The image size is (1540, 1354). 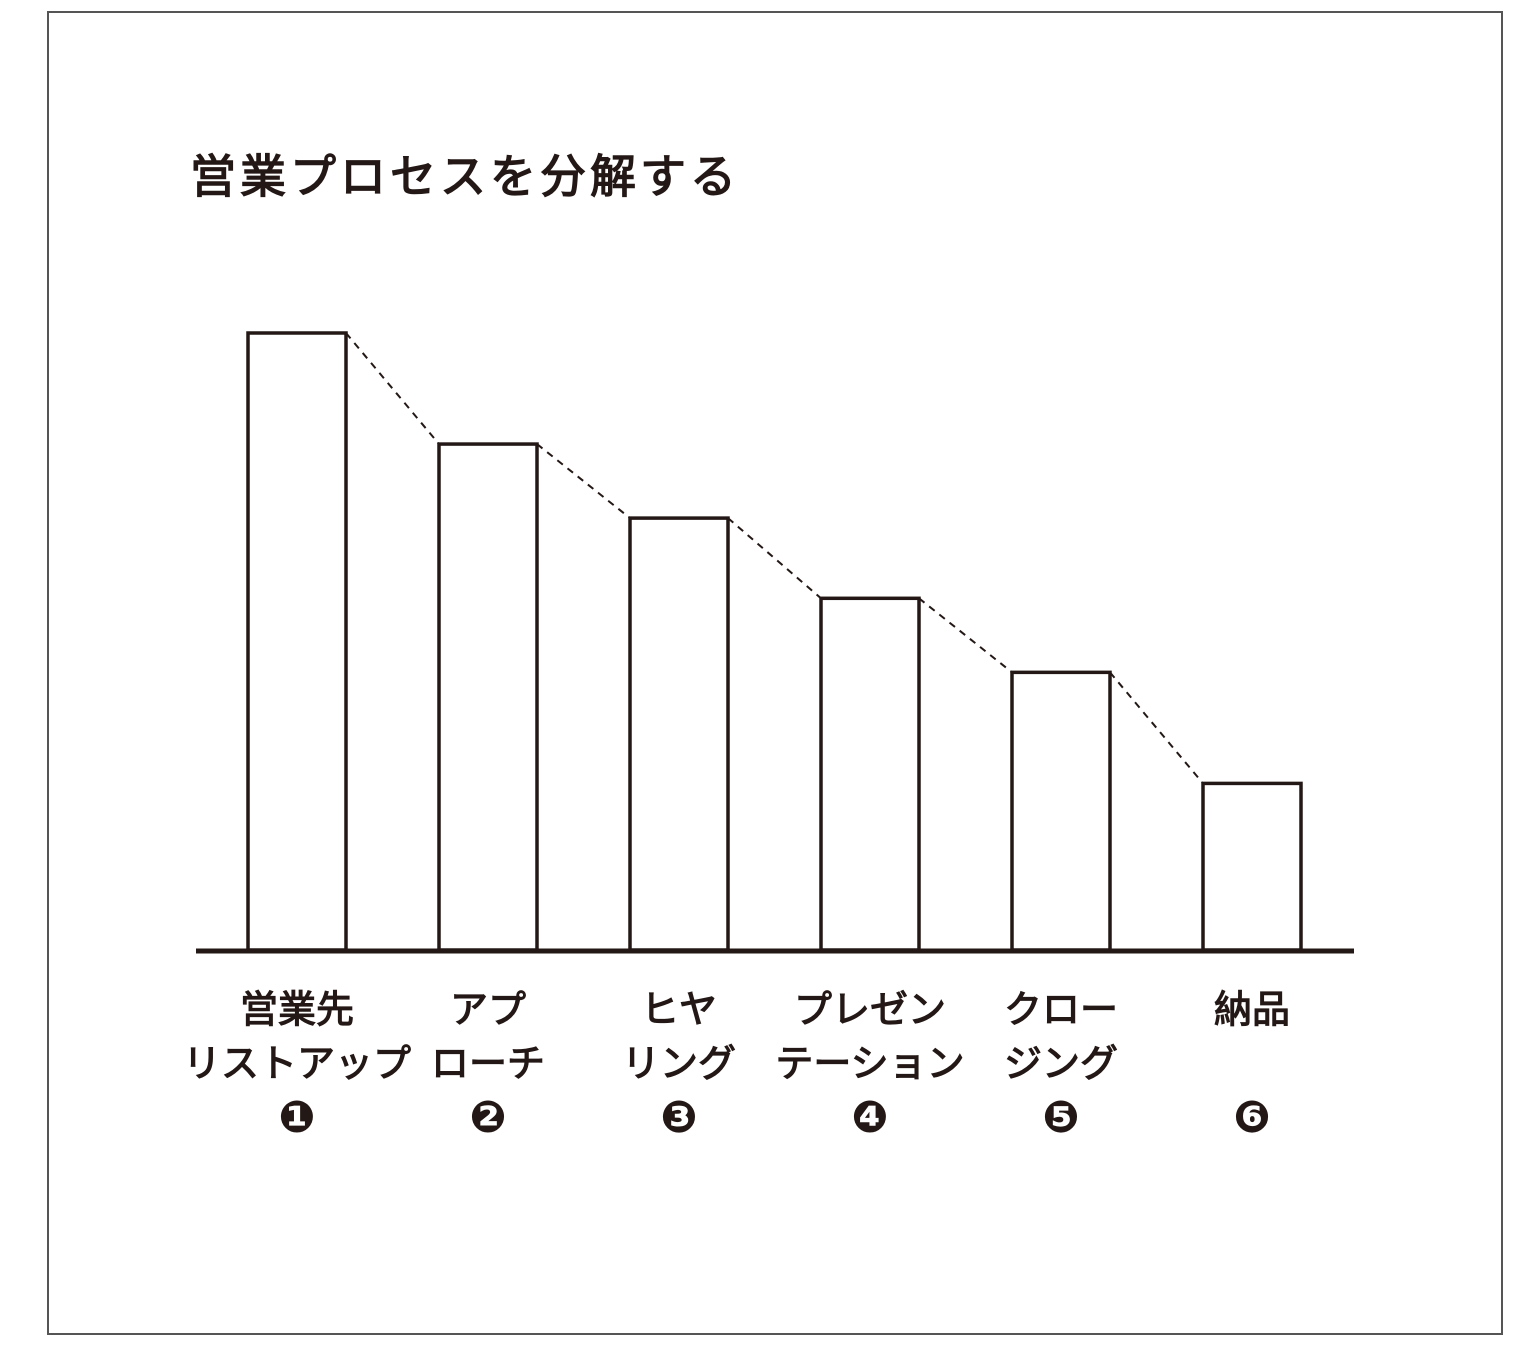 I want to click on step-number: ❸, so click(x=678, y=1117).